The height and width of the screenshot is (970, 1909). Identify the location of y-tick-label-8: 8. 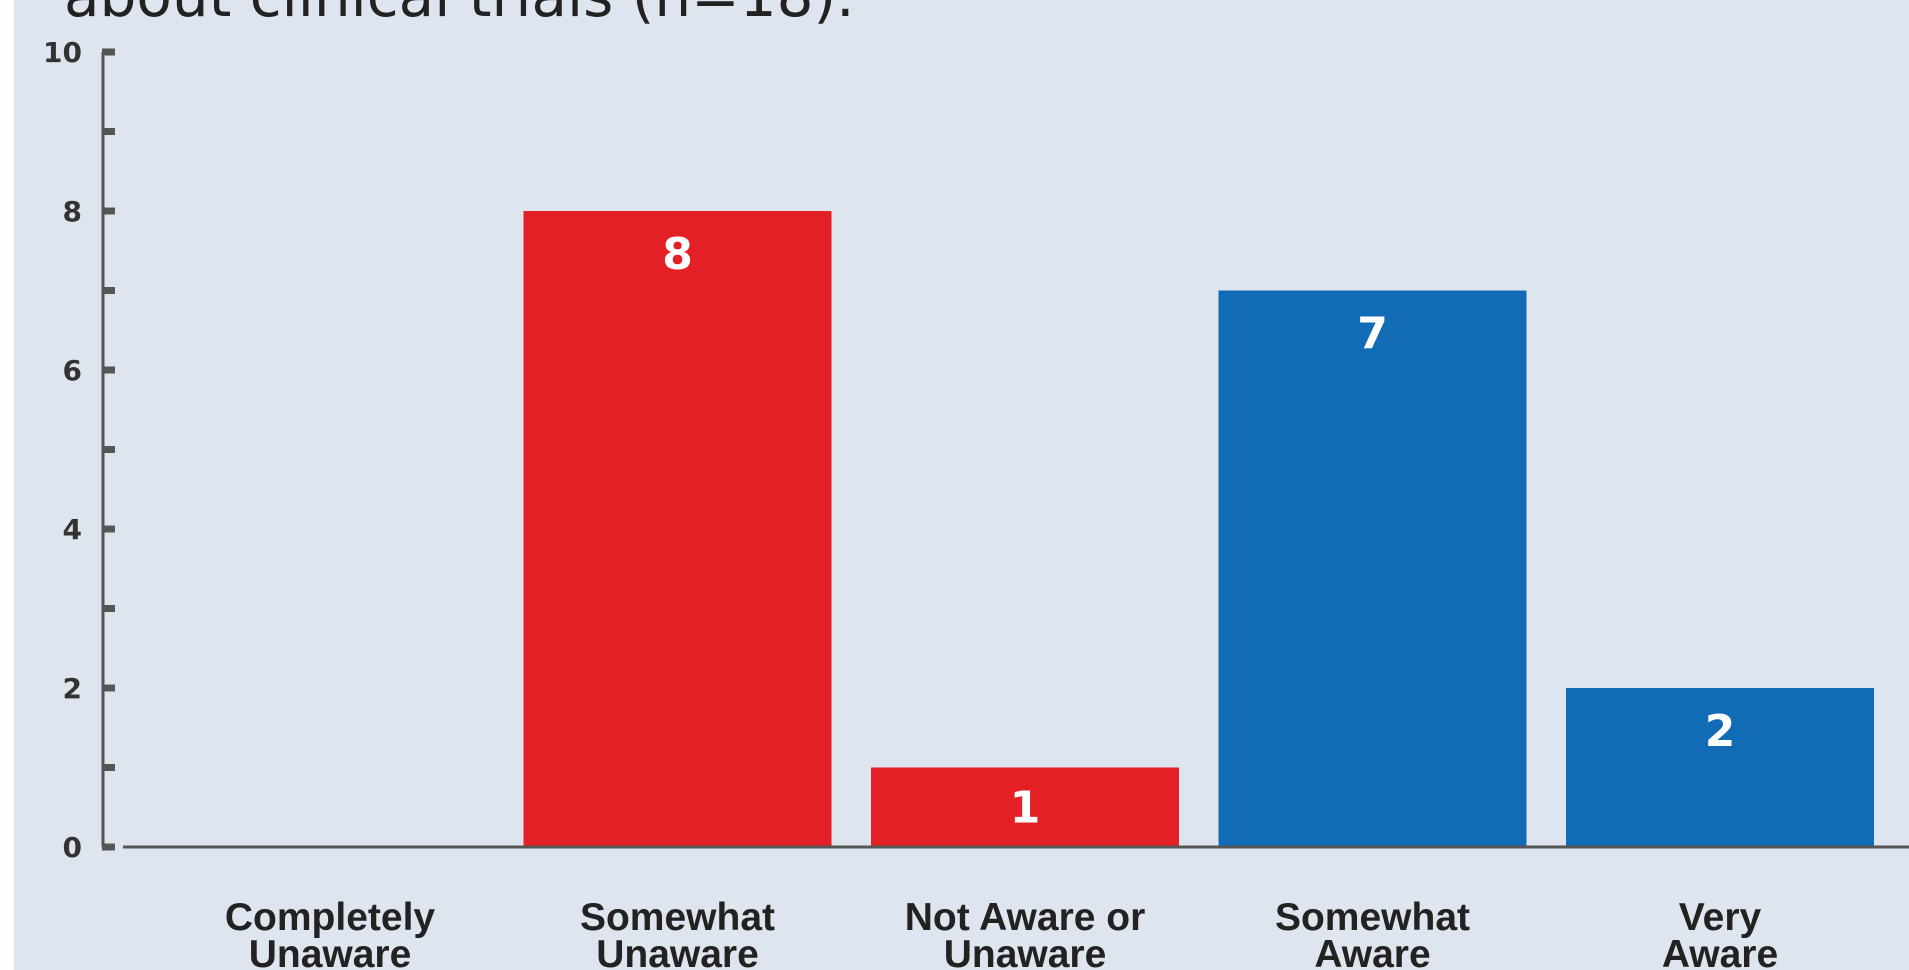
(72, 211).